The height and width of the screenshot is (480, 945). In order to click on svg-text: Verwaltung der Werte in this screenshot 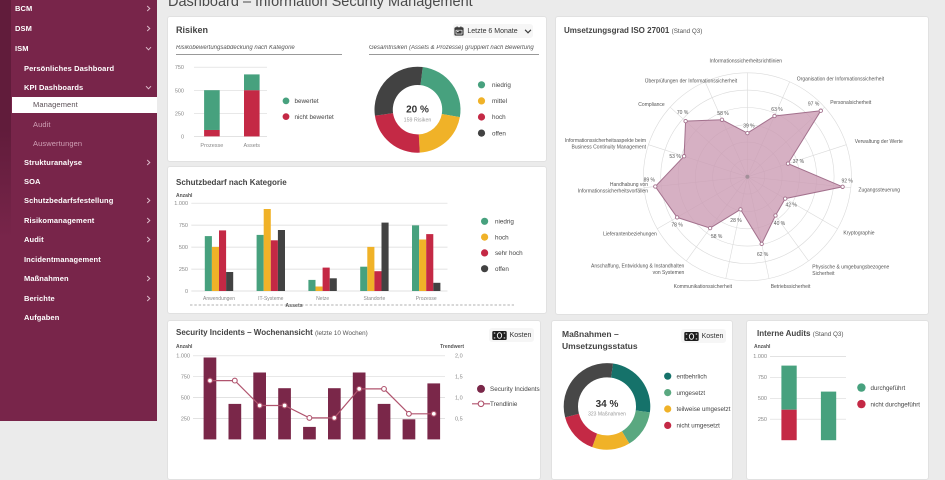, I will do `click(879, 142)`.